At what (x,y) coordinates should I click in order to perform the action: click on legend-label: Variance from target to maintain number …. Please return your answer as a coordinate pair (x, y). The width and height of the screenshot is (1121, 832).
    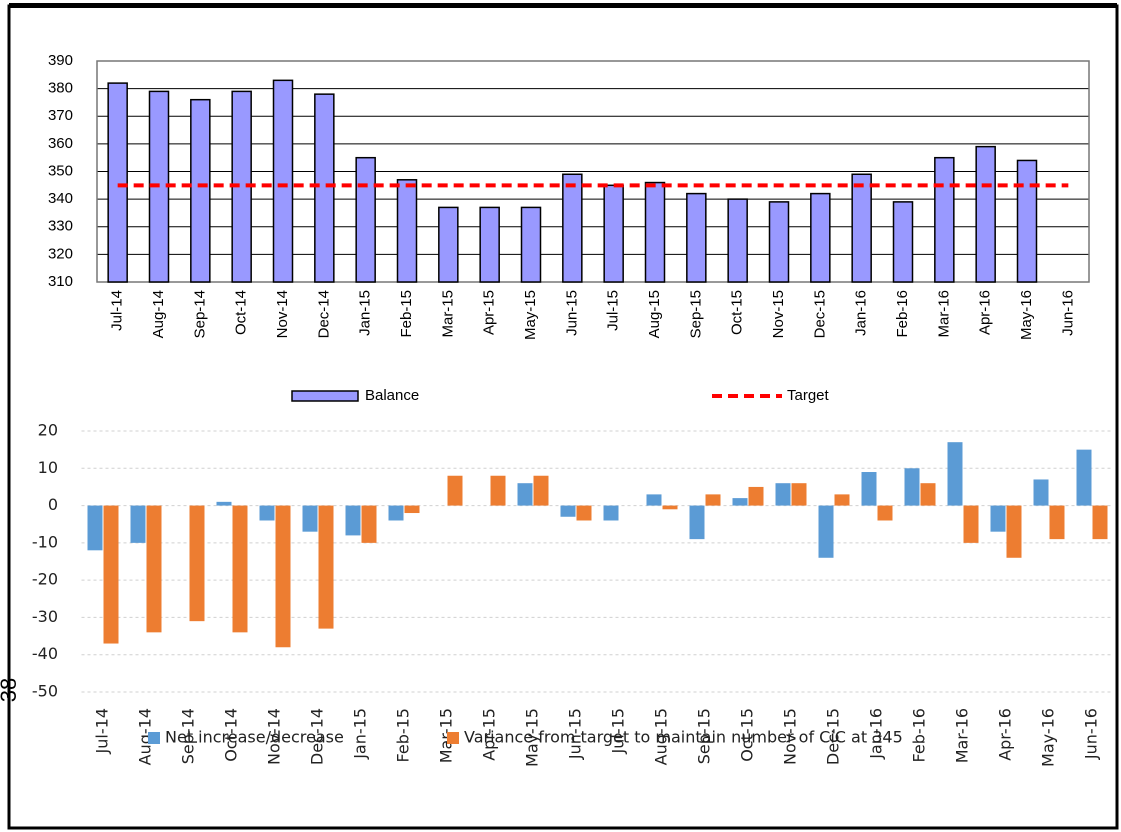
    Looking at the image, I should click on (683, 737).